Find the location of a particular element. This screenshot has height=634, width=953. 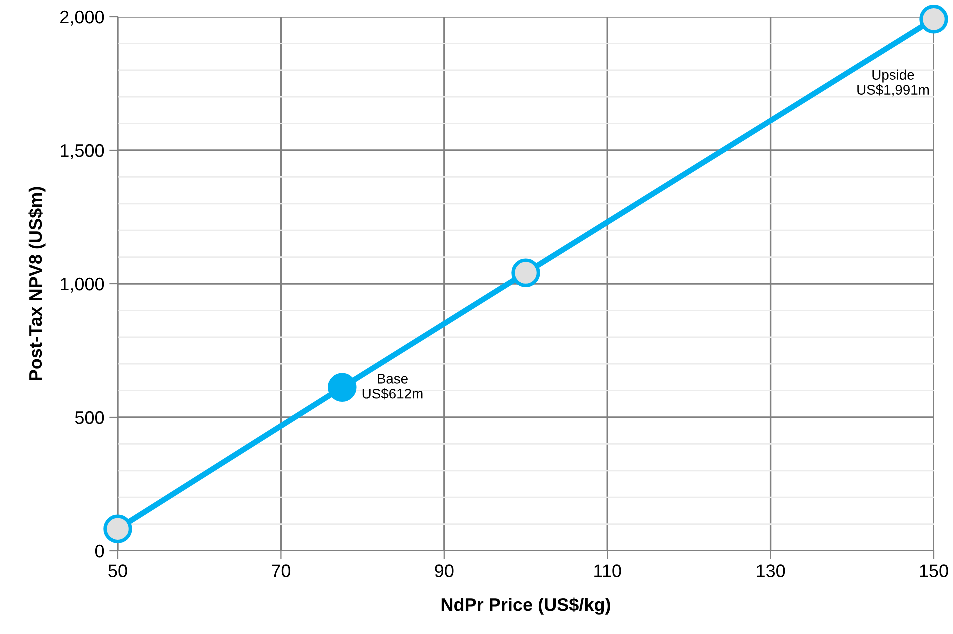

x-tick-label: 70 is located at coordinates (281, 571).